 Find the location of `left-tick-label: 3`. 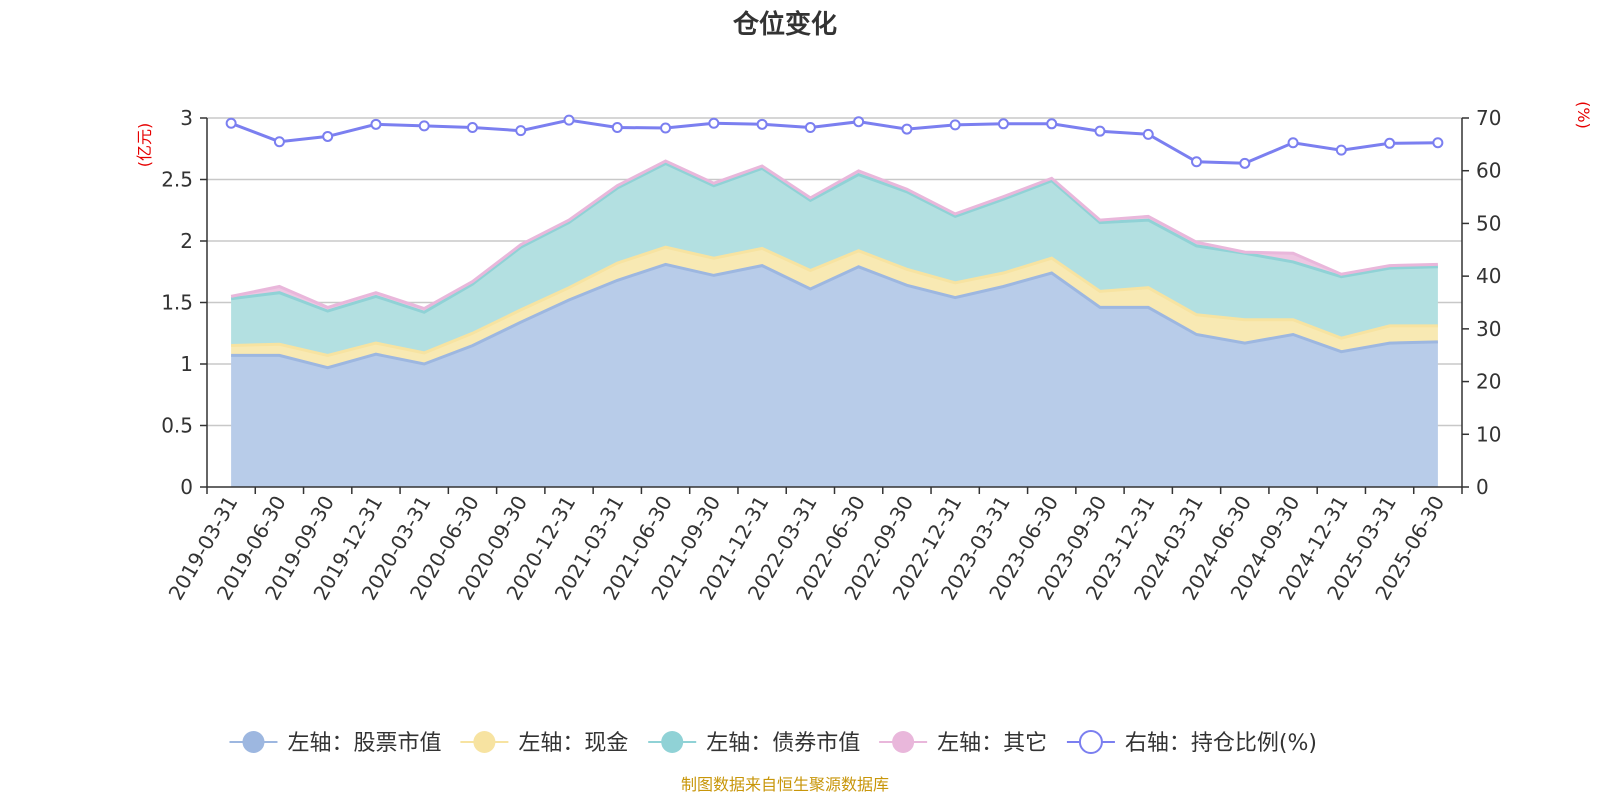

left-tick-label: 3 is located at coordinates (186, 118).